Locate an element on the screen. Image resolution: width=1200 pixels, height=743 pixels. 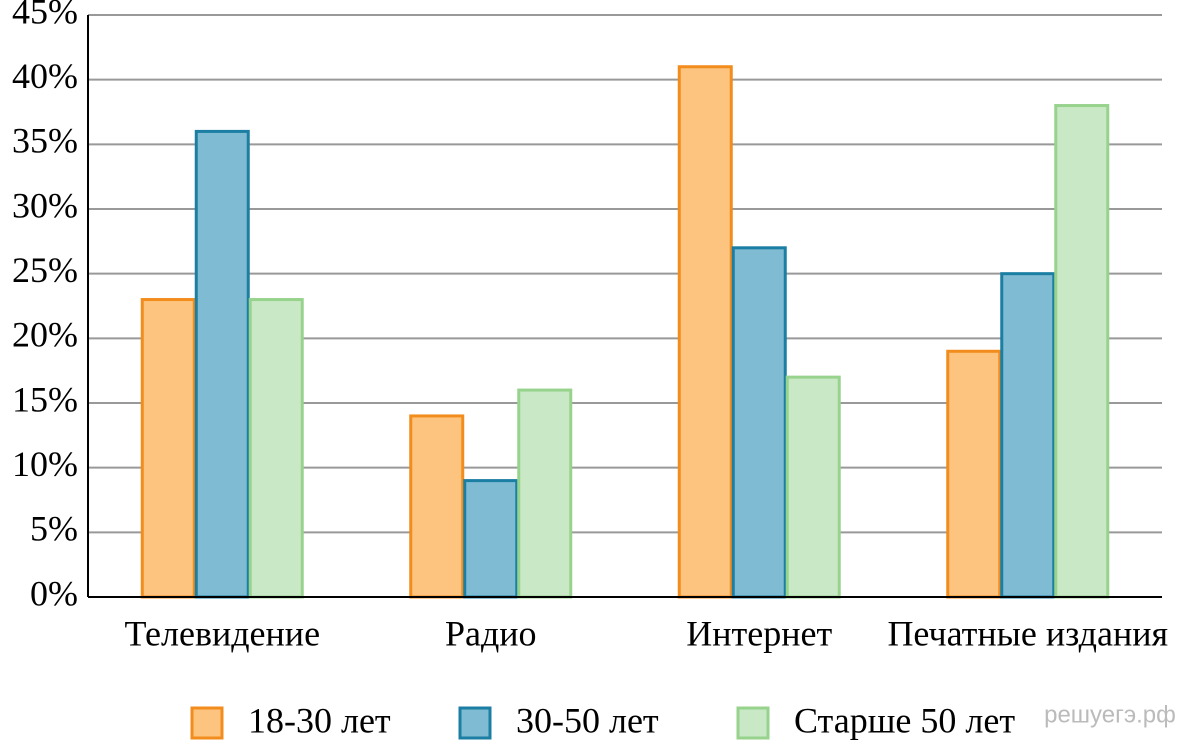
y-tick-label: 45% is located at coordinates (45, 15).